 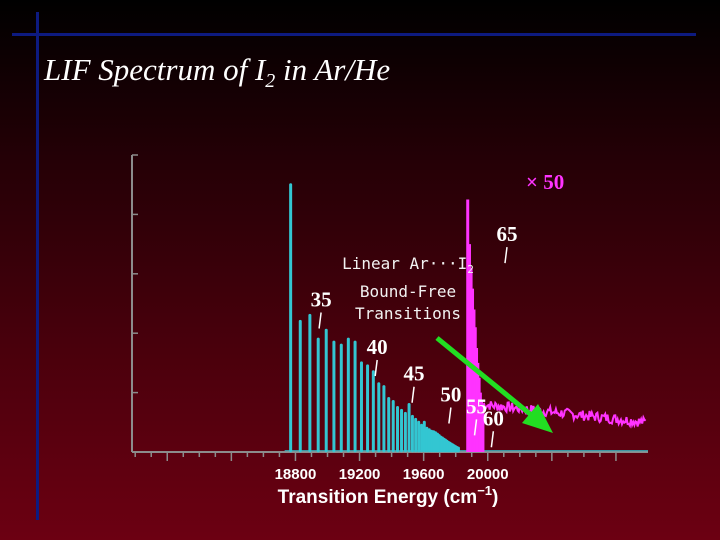 I want to click on title-subscript: 2, so click(x=270, y=81).